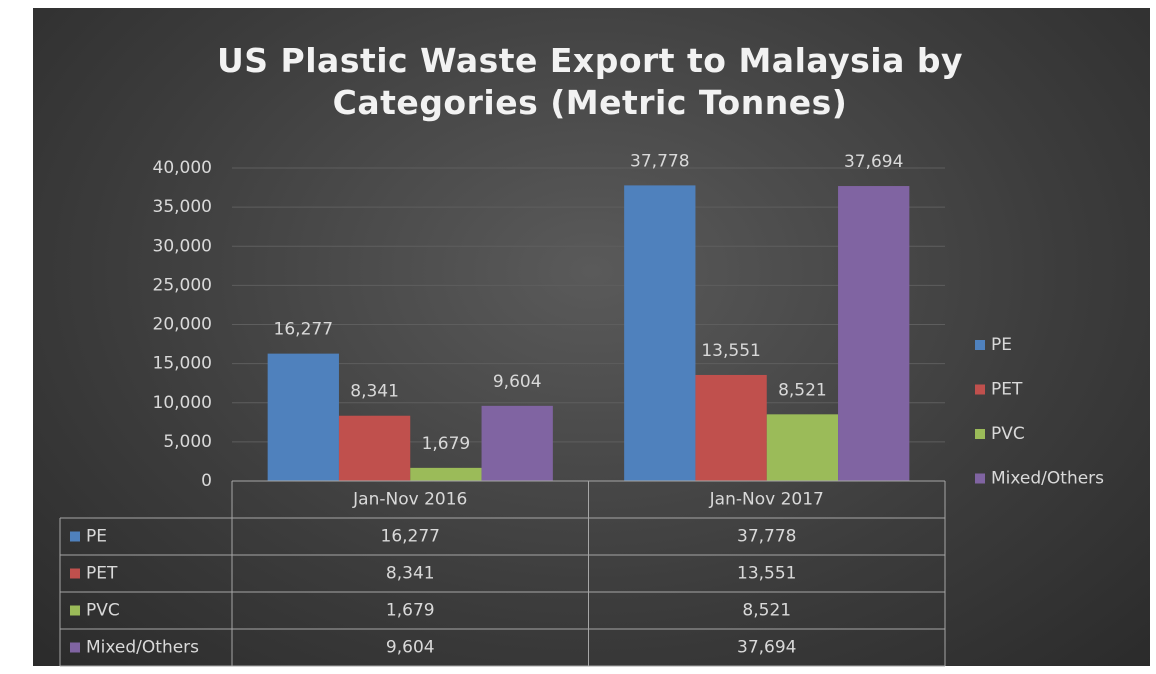  What do you see at coordinates (187, 442) in the screenshot?
I see `y-tick-label: 5,000` at bounding box center [187, 442].